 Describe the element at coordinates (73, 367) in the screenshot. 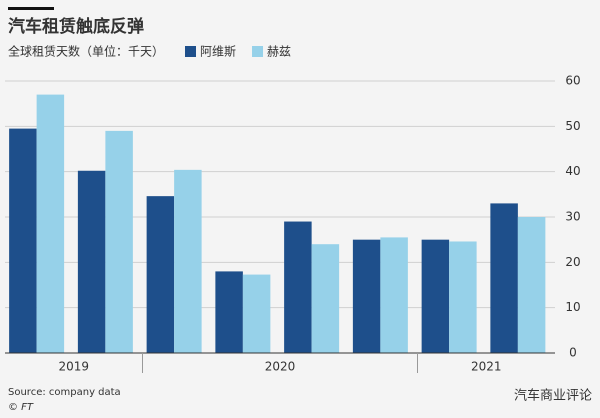

I see `x-group-label: 2019` at that location.